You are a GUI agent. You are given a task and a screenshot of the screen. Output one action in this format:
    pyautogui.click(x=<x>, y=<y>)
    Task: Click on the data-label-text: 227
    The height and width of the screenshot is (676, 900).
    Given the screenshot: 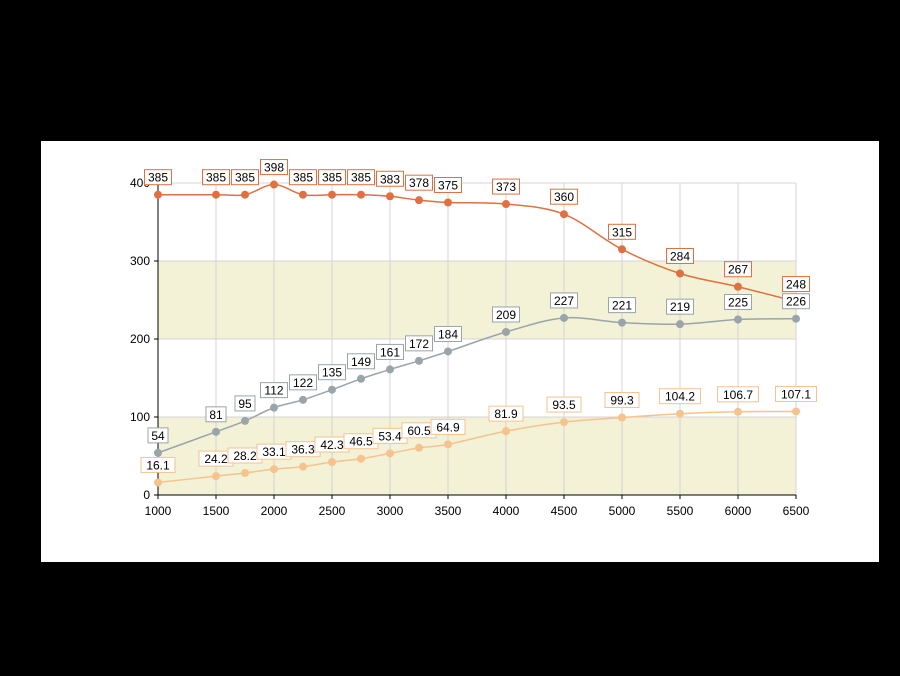 What is the action you would take?
    pyautogui.click(x=564, y=301)
    